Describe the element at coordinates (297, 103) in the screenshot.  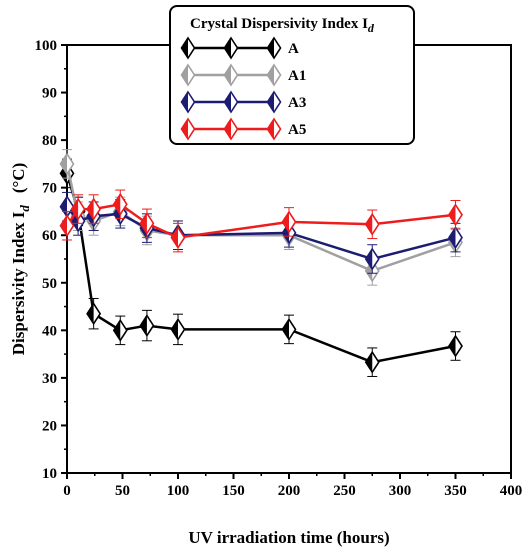
I see `legend-label: A3` at that location.